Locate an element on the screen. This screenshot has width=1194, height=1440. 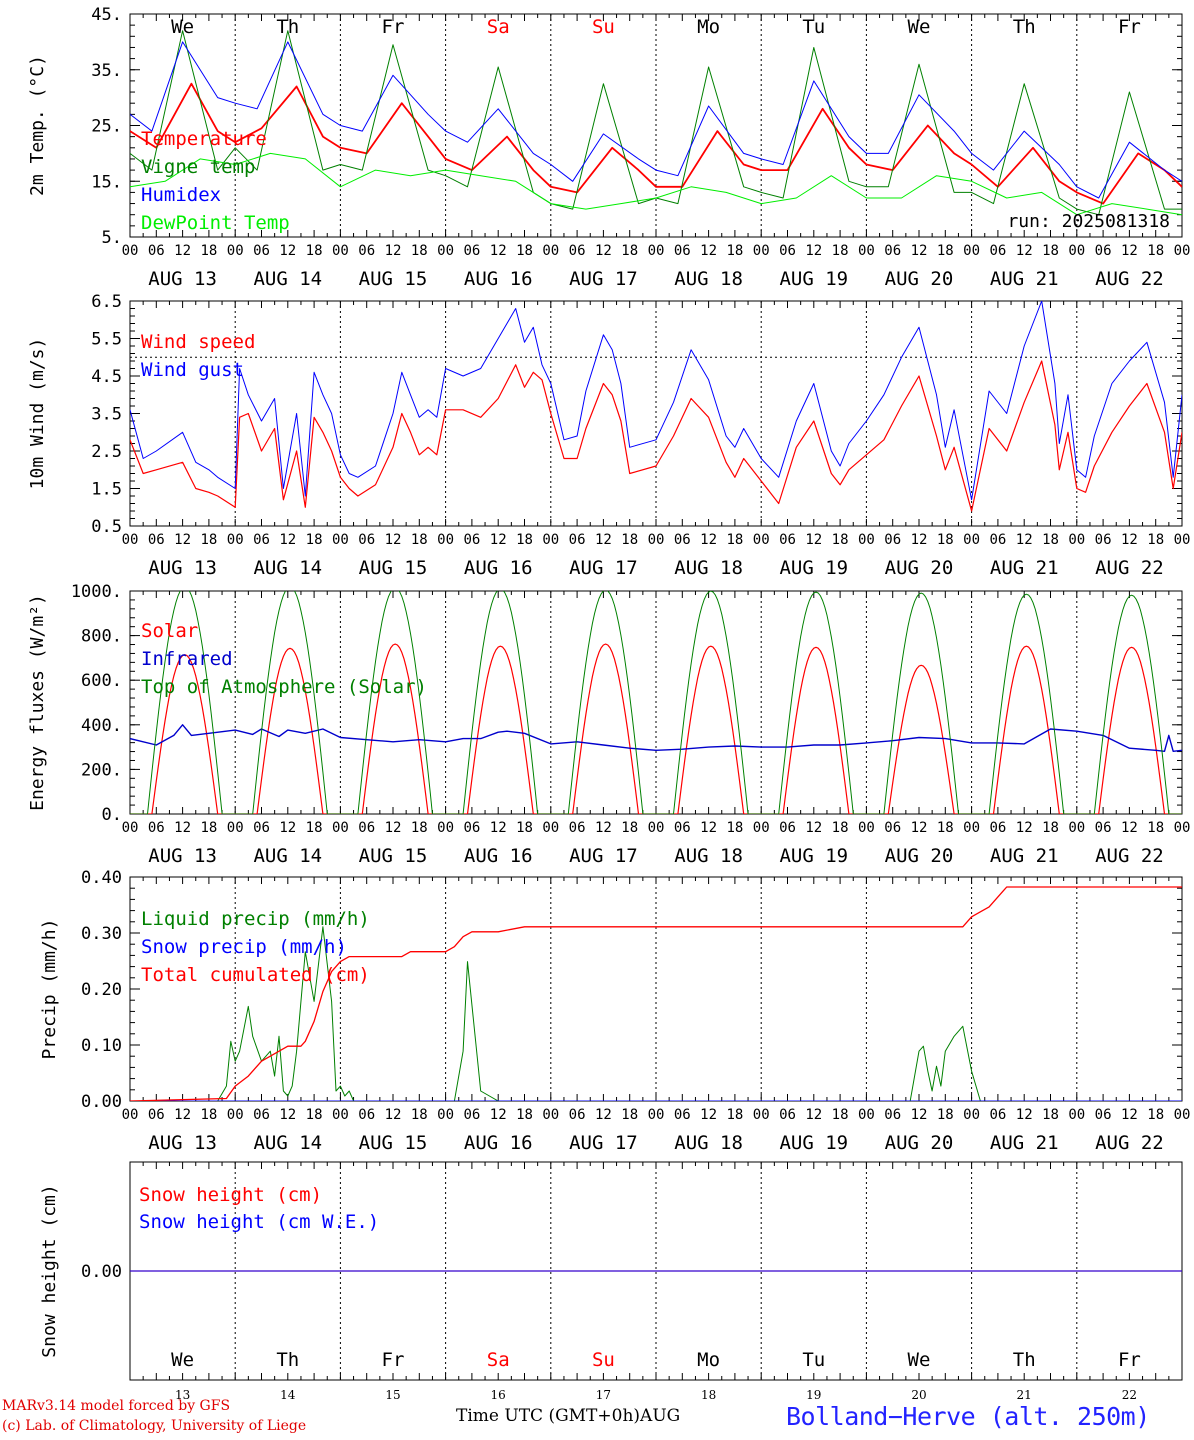
weekday-label: Th is located at coordinates (1024, 27).